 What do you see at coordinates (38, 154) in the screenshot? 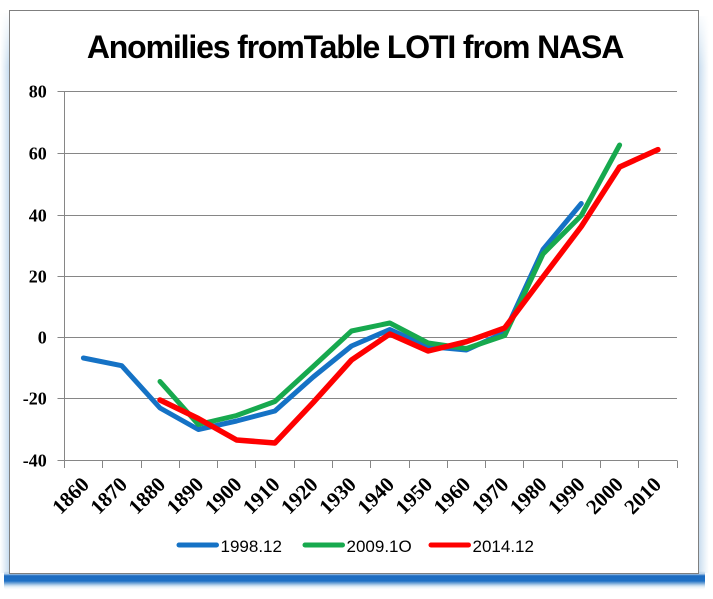
I see `svg-text: 60` at bounding box center [38, 154].